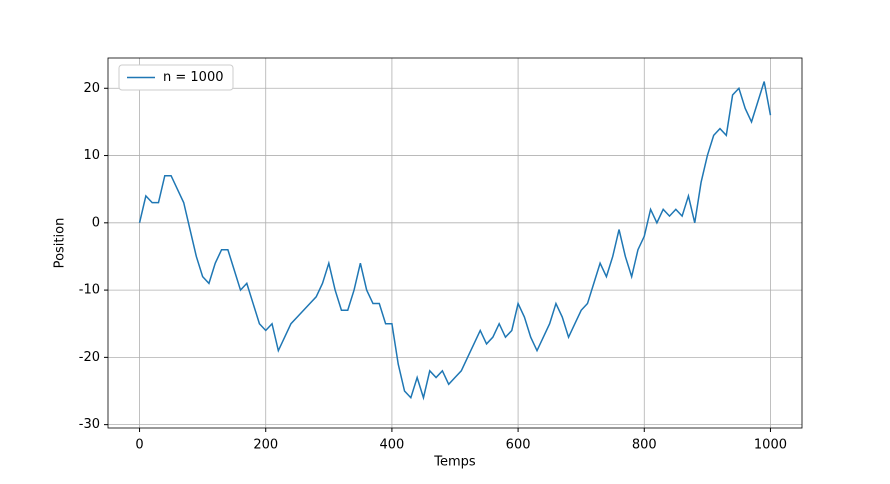  What do you see at coordinates (644, 445) in the screenshot?
I see `x-tick-label: 800` at bounding box center [644, 445].